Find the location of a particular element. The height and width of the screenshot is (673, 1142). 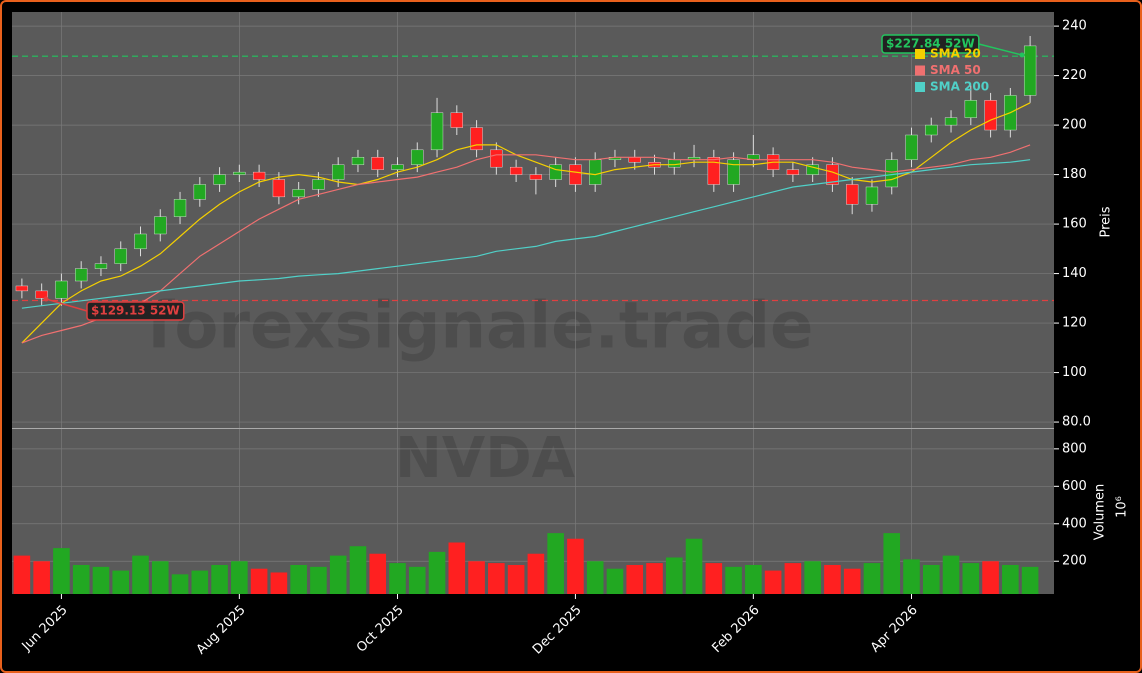

level-arrow-head is located at coordinates (1022, 55).